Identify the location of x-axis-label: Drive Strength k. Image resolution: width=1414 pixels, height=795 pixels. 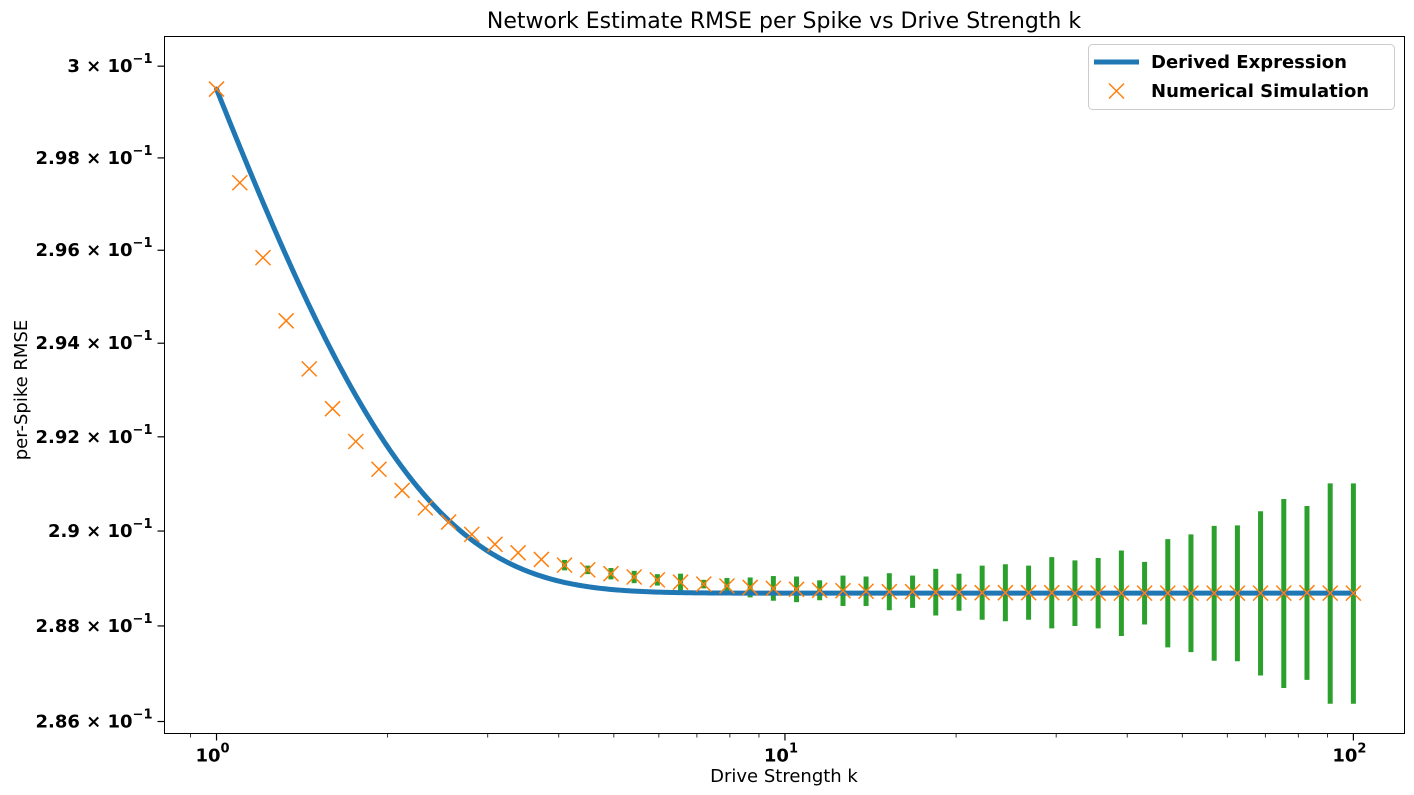
(784, 776).